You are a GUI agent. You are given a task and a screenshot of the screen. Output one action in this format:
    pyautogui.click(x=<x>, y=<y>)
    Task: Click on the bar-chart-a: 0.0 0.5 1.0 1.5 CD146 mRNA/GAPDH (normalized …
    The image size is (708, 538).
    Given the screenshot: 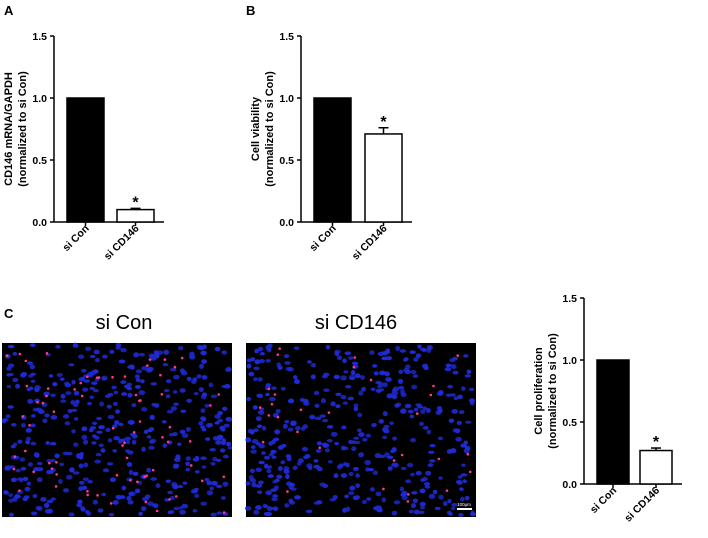 What is the action you would take?
    pyautogui.click(x=83, y=146)
    